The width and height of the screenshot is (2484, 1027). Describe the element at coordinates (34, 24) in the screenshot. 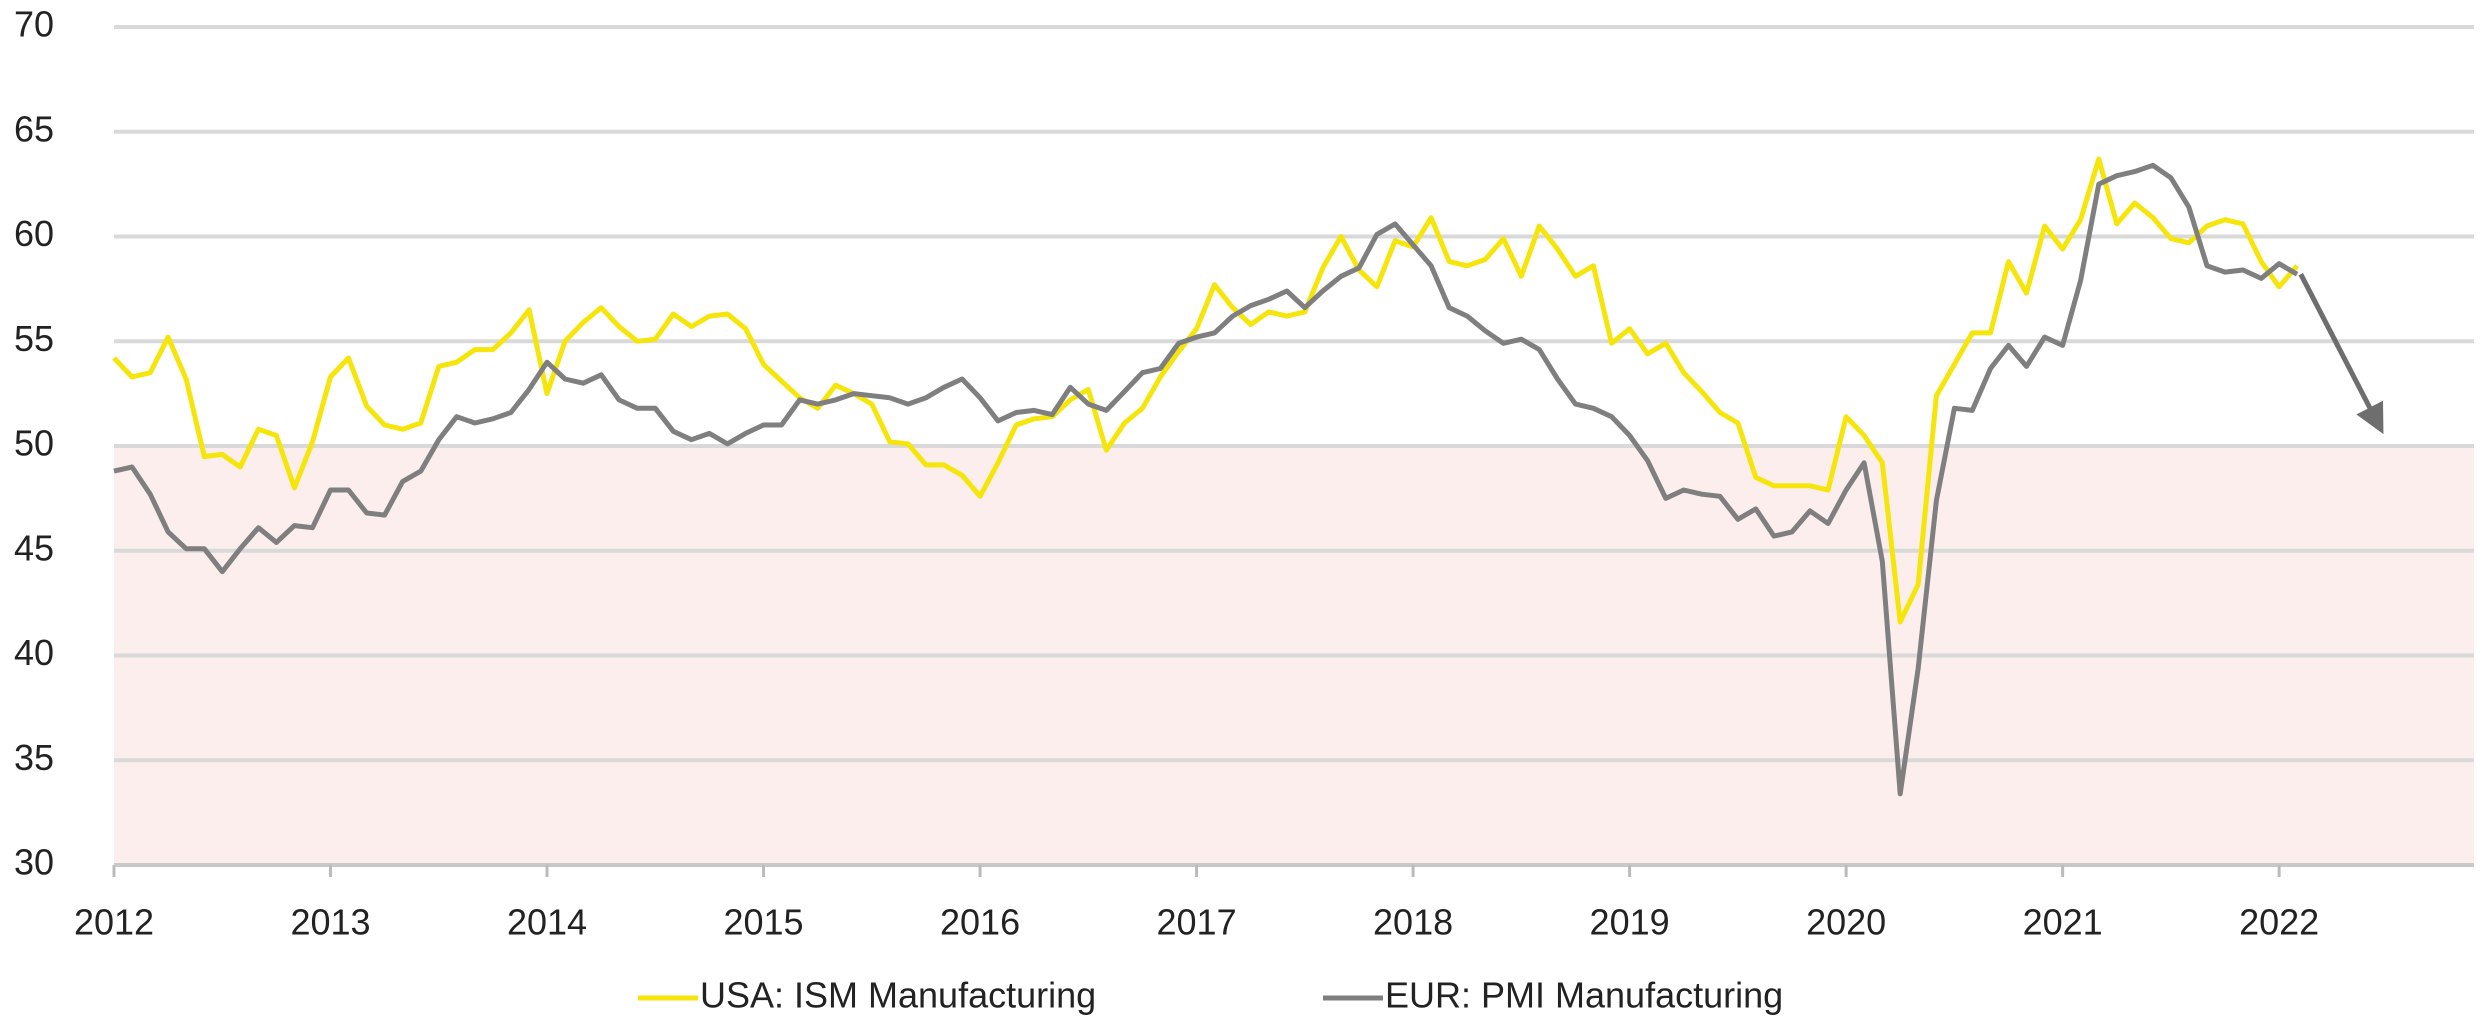

I see `y-tick-label: 70` at that location.